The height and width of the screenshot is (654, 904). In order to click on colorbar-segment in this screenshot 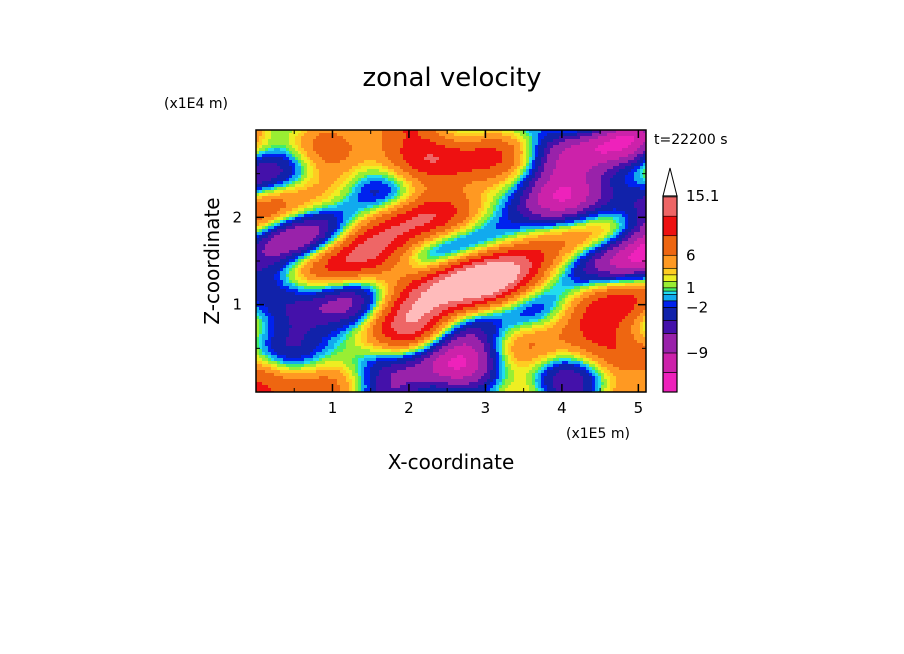, I will do `click(670, 343)`.